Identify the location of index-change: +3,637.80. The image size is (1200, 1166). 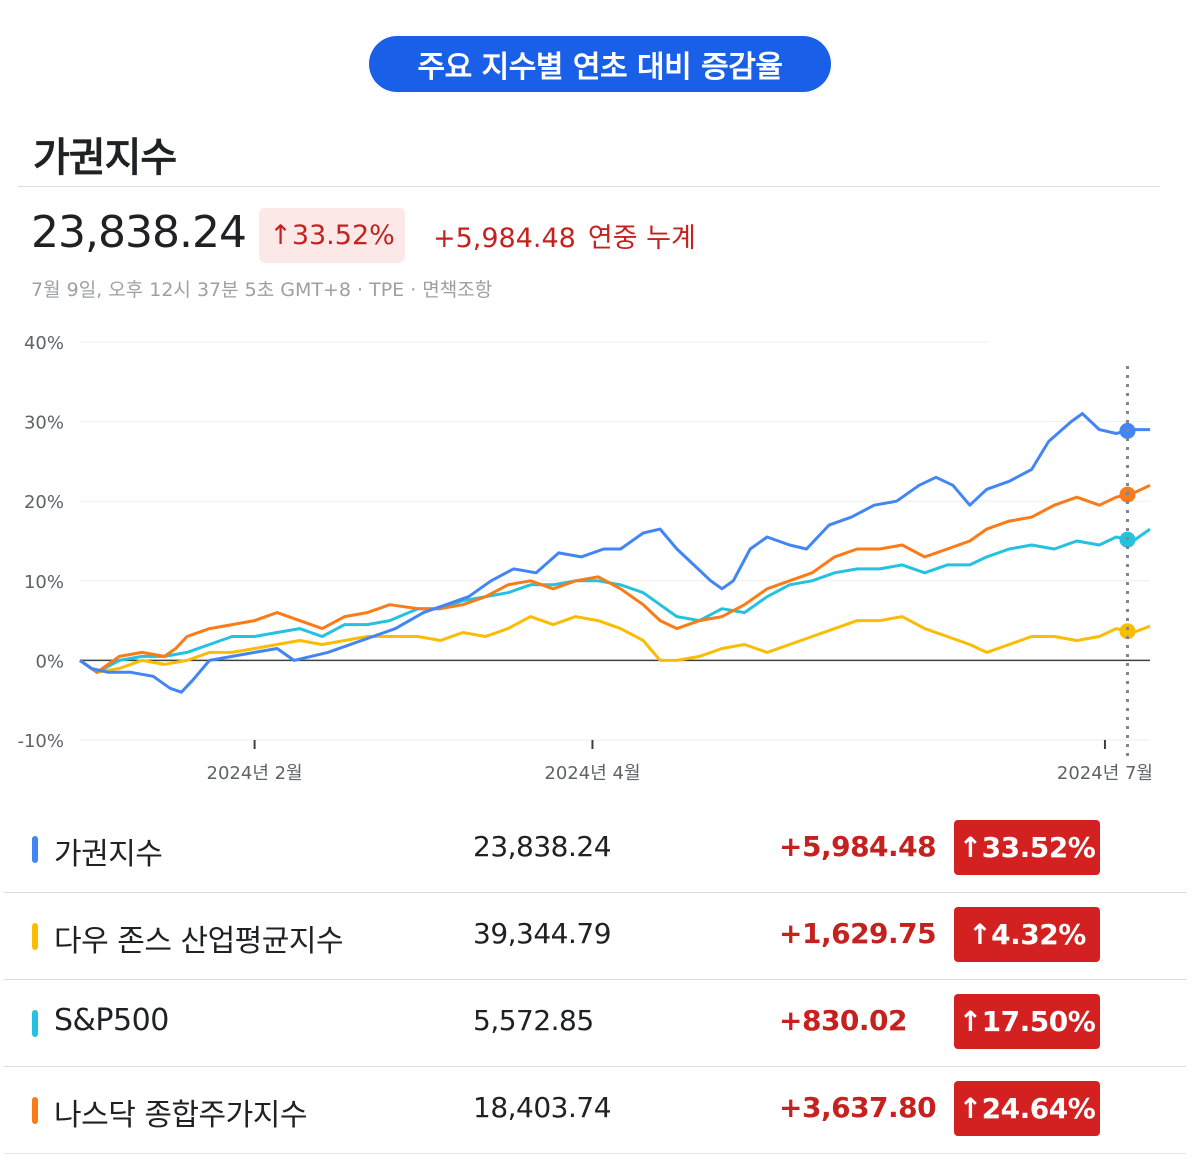
(858, 1107).